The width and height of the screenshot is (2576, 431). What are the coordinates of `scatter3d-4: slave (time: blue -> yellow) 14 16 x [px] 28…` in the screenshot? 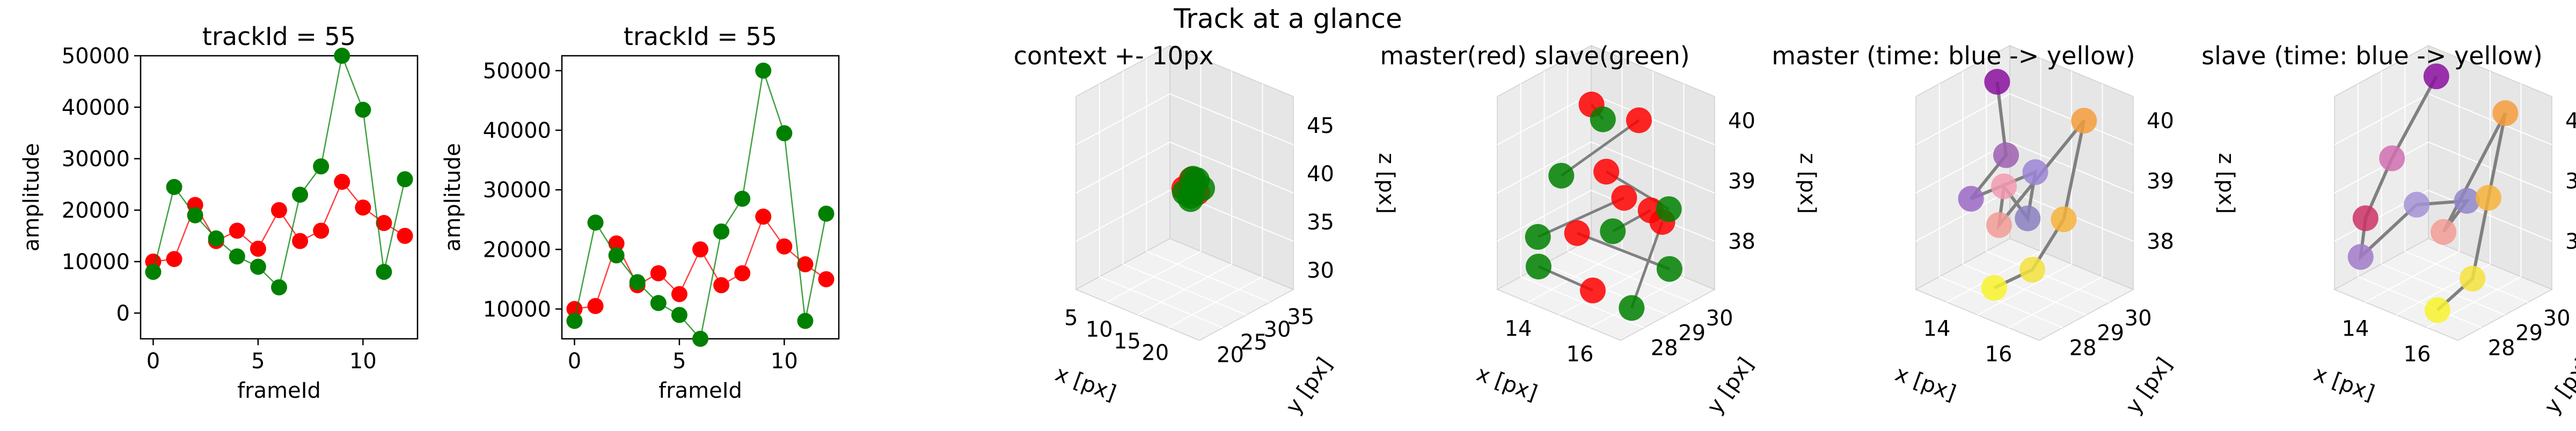 It's located at (2388, 230).